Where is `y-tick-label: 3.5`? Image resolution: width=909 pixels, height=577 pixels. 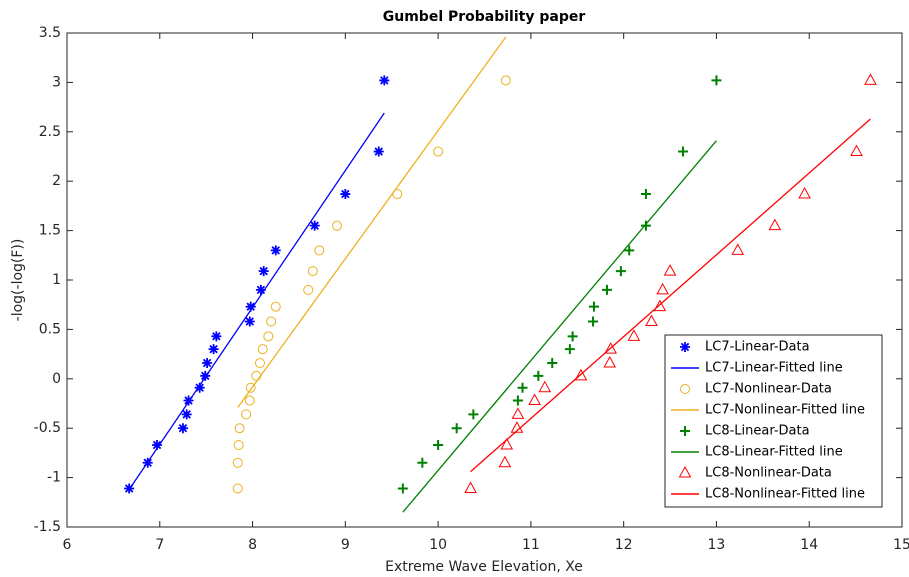 y-tick-label: 3.5 is located at coordinates (50, 33).